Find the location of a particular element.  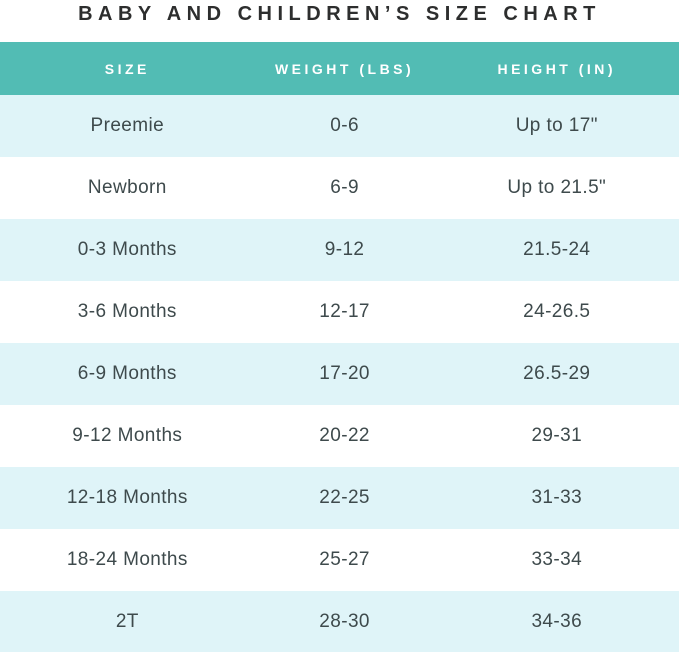

table-row: 2T 28-30 34-36 is located at coordinates (339, 621).